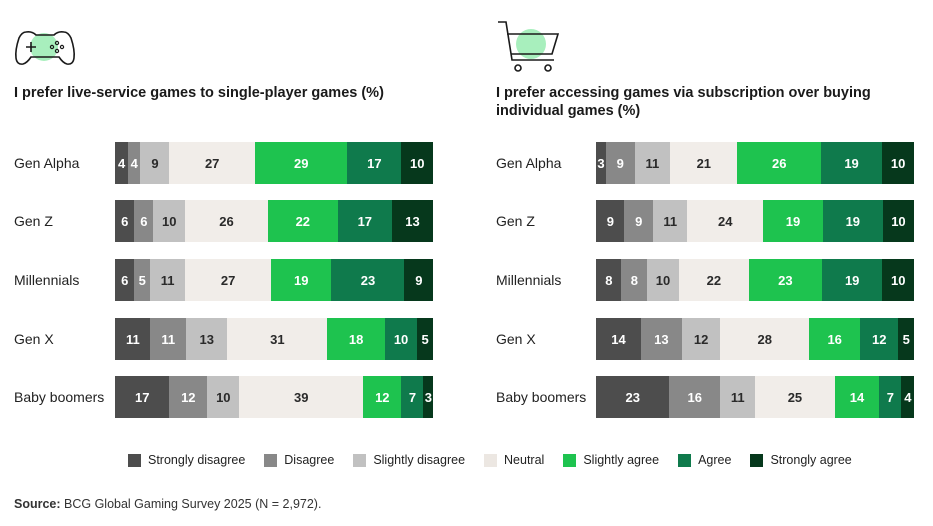 This screenshot has height=526, width=933. Describe the element at coordinates (356, 339) in the screenshot. I see `bar-segment-slightly-agree: 18` at that location.